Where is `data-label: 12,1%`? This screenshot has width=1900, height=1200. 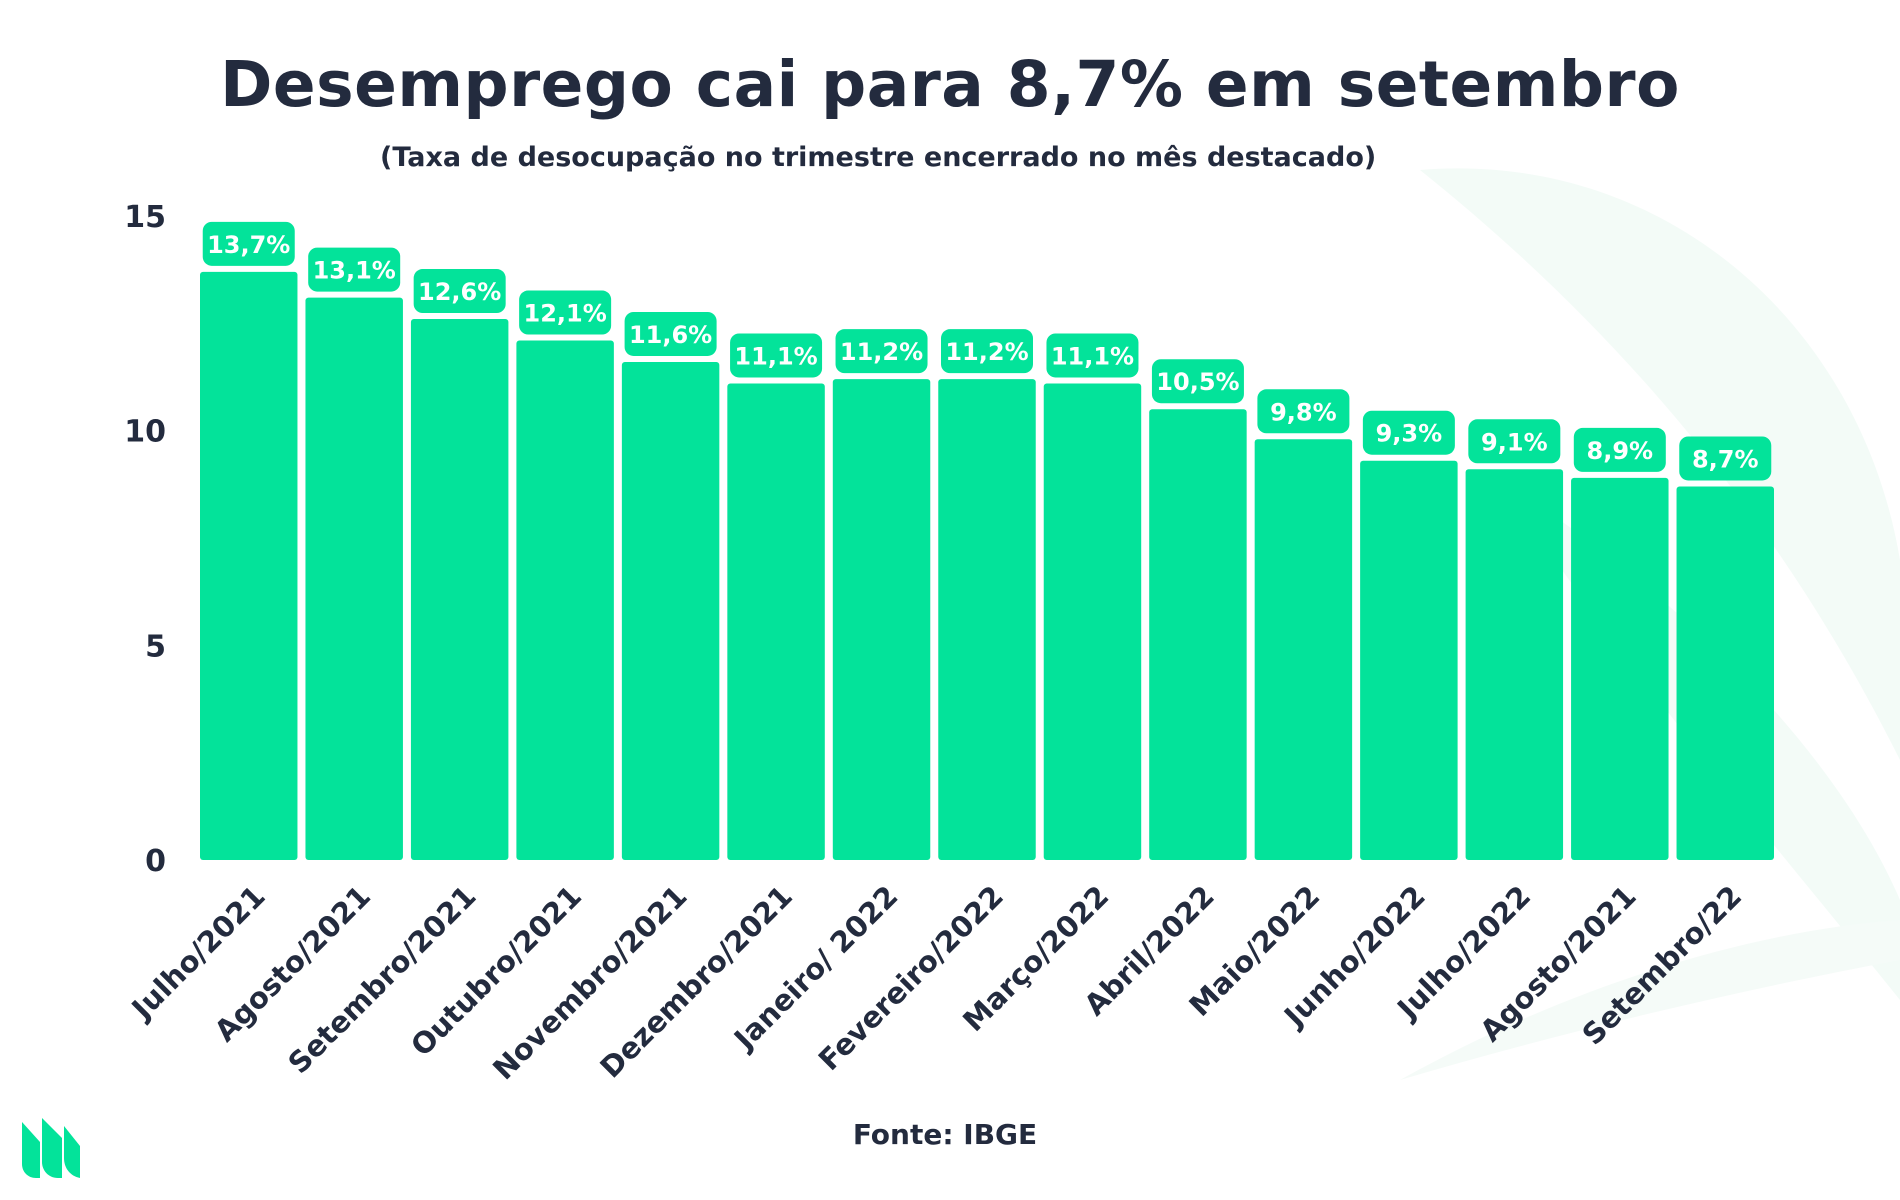 data-label: 12,1% is located at coordinates (565, 314).